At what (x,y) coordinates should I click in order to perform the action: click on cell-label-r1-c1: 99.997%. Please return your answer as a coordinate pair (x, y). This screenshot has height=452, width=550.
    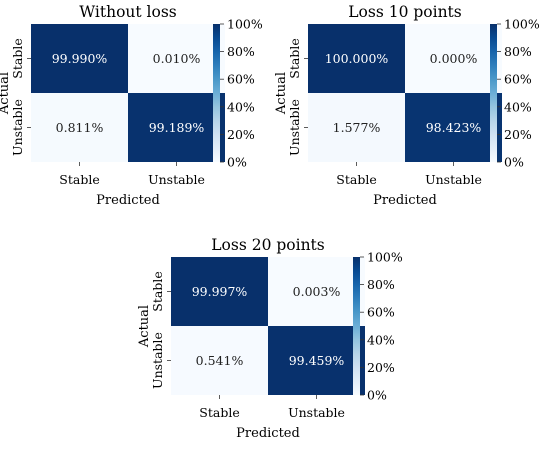
    Looking at the image, I should click on (220, 291).